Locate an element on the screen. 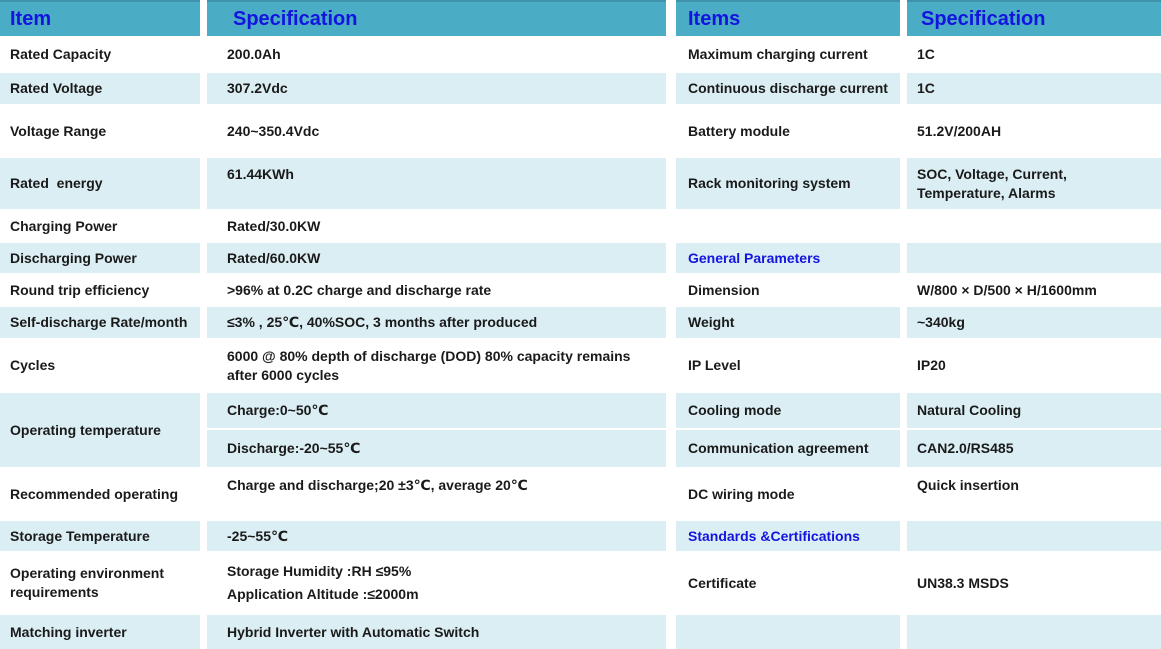  left-spec-cell: Hybrid Inverter with Automatic Switch is located at coordinates (436, 632).